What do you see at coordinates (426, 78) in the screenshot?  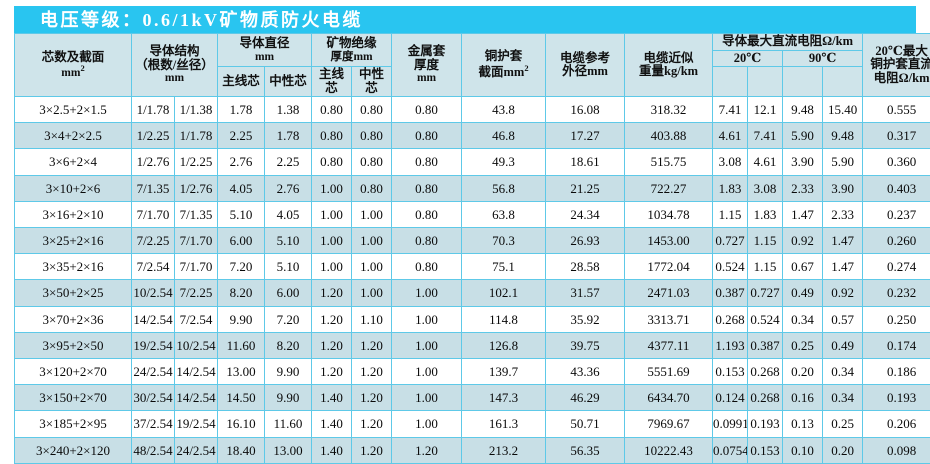 I see `col-header-metal-sheath-unit: mm` at bounding box center [426, 78].